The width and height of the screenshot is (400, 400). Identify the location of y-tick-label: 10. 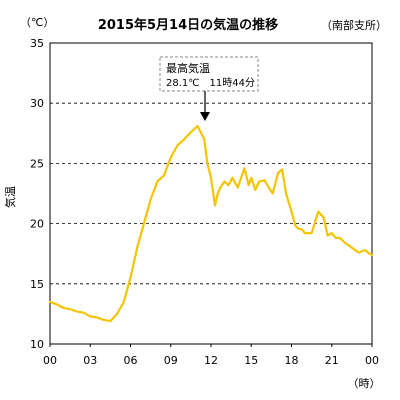
(37, 344).